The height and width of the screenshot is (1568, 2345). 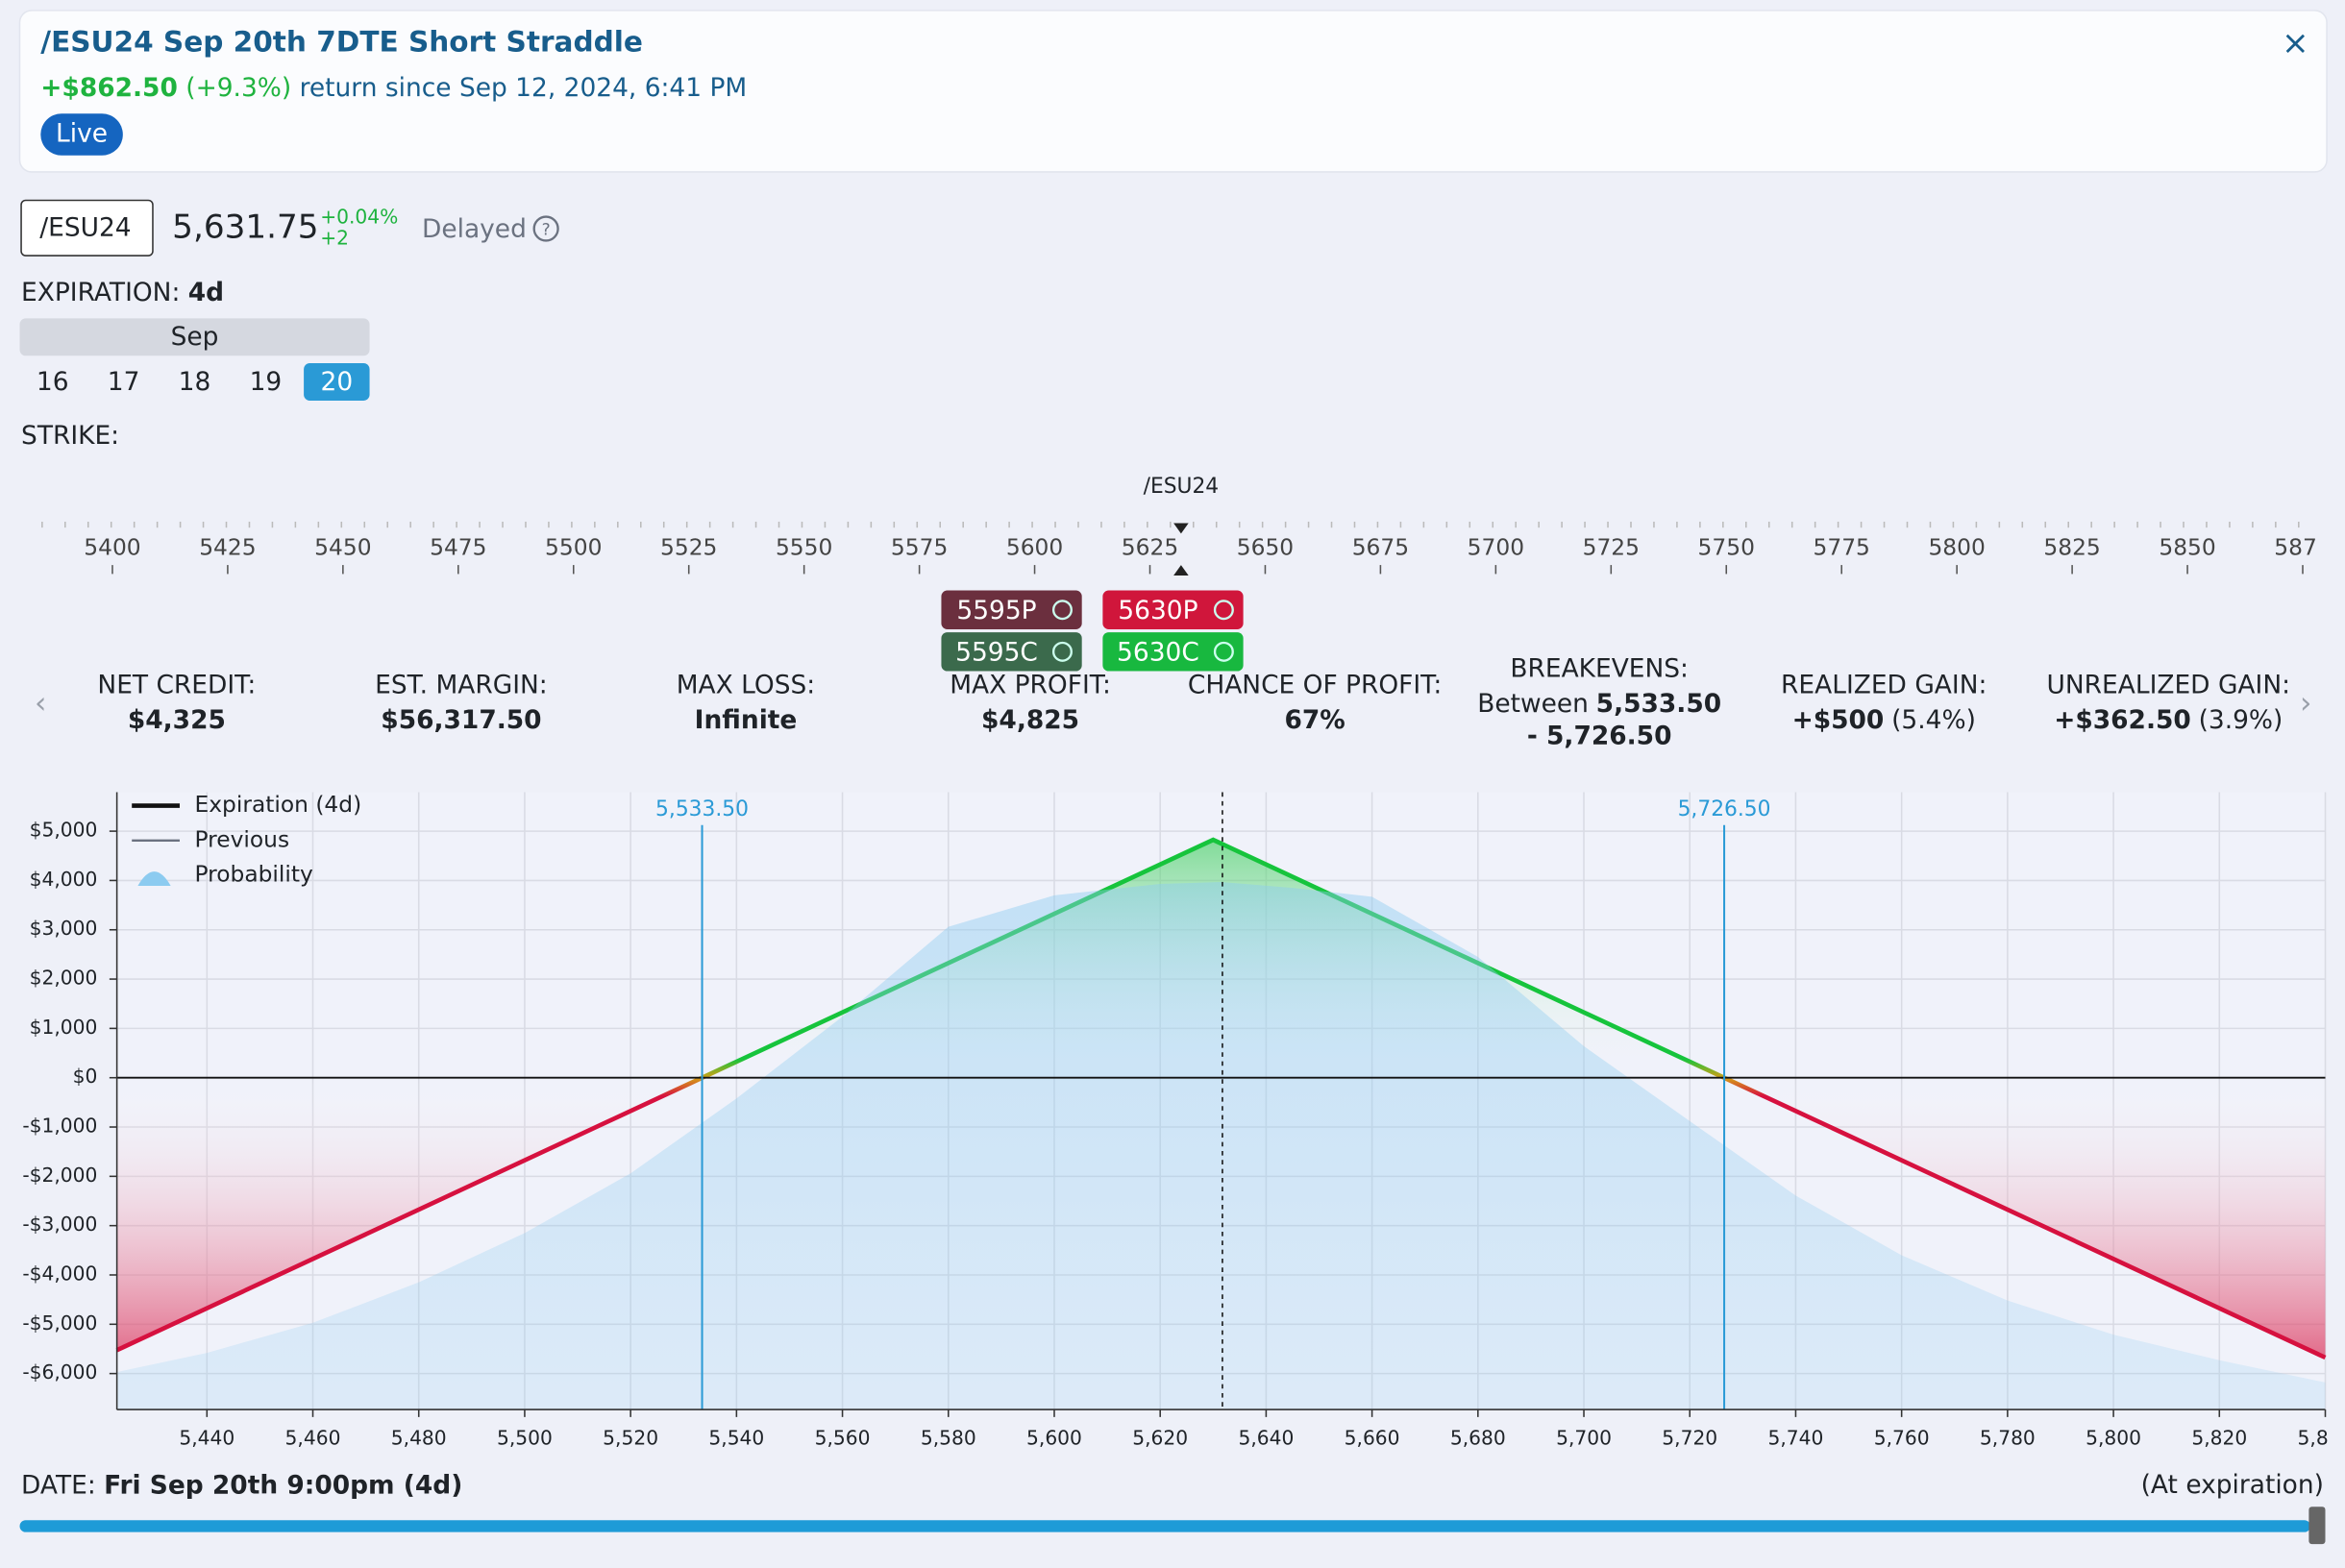 I want to click on strike-tick-label: 5775, so click(x=1842, y=547).